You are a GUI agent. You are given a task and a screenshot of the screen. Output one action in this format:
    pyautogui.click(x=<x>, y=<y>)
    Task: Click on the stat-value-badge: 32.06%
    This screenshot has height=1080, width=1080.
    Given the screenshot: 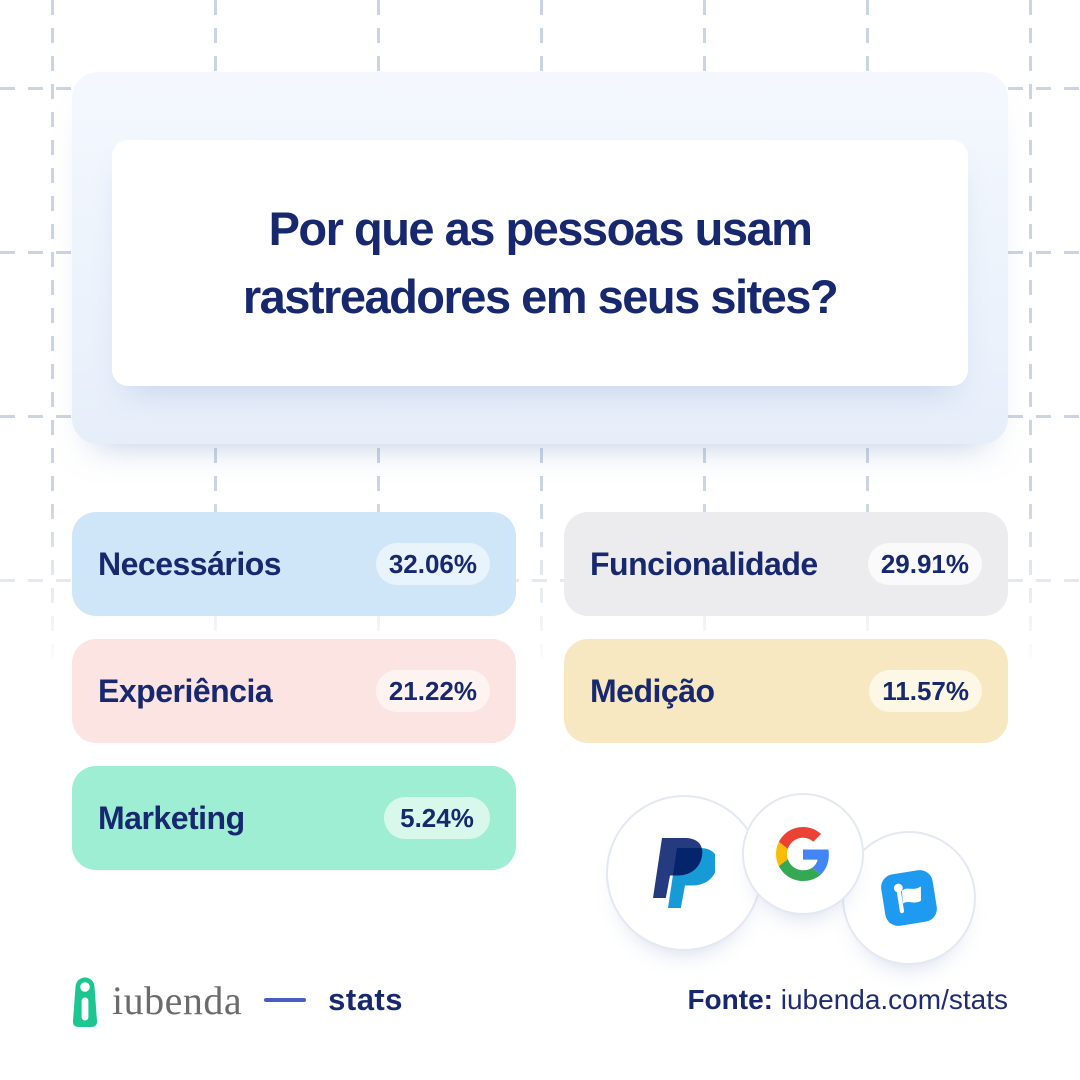 What is the action you would take?
    pyautogui.click(x=432, y=564)
    